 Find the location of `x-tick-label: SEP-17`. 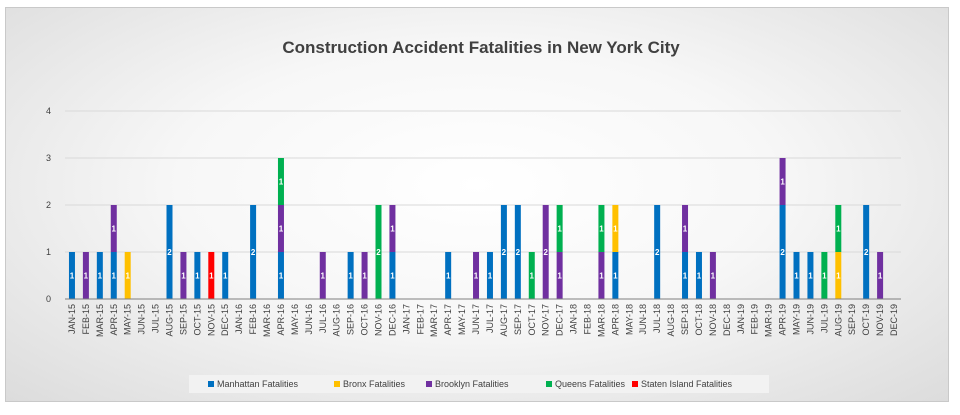

x-tick-label: SEP-17 is located at coordinates (518, 319).